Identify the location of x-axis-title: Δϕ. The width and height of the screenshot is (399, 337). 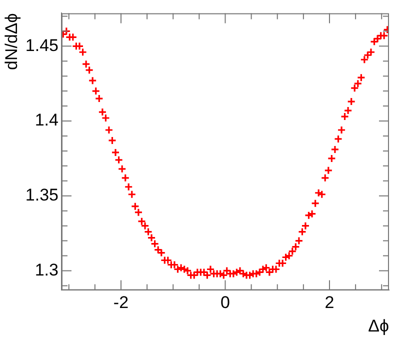
(378, 326).